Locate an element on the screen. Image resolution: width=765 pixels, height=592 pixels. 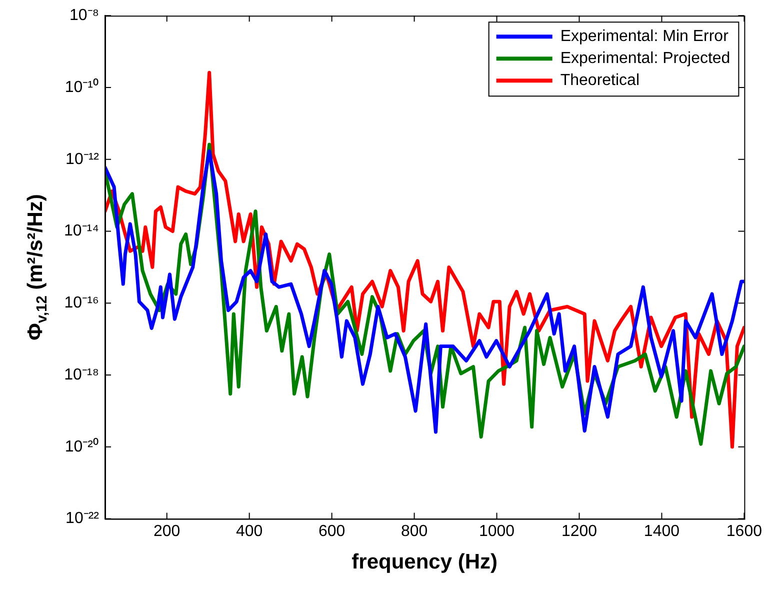
legend-label: Experimental: Min Error is located at coordinates (645, 37).